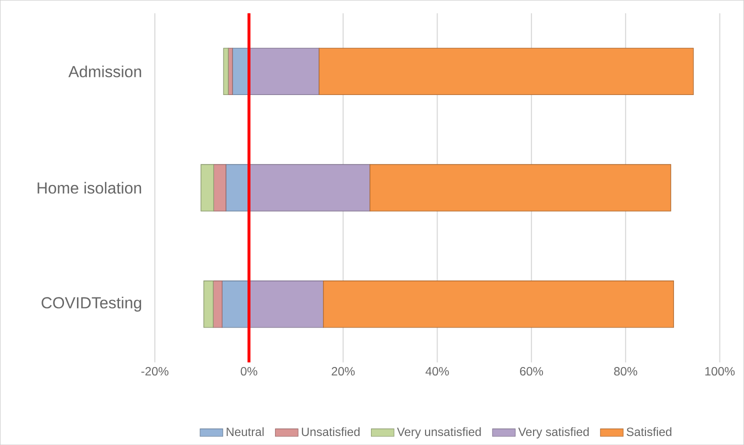 This screenshot has height=445, width=744. I want to click on legend-label: Very satisfied, so click(553, 432).